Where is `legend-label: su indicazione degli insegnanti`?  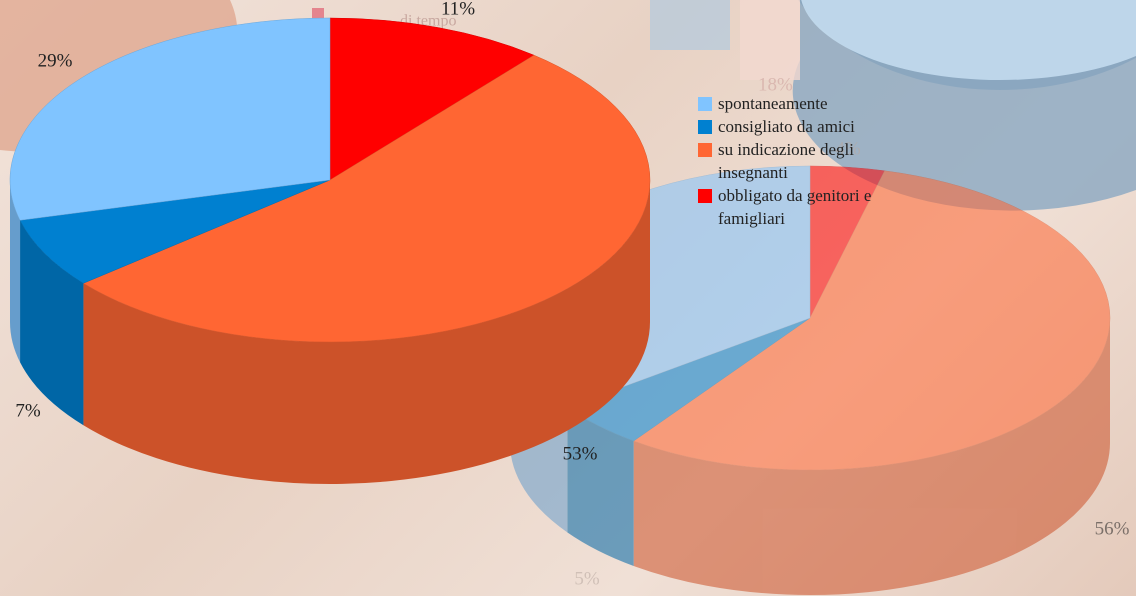 legend-label: su indicazione degli insegnanti is located at coordinates (786, 161).